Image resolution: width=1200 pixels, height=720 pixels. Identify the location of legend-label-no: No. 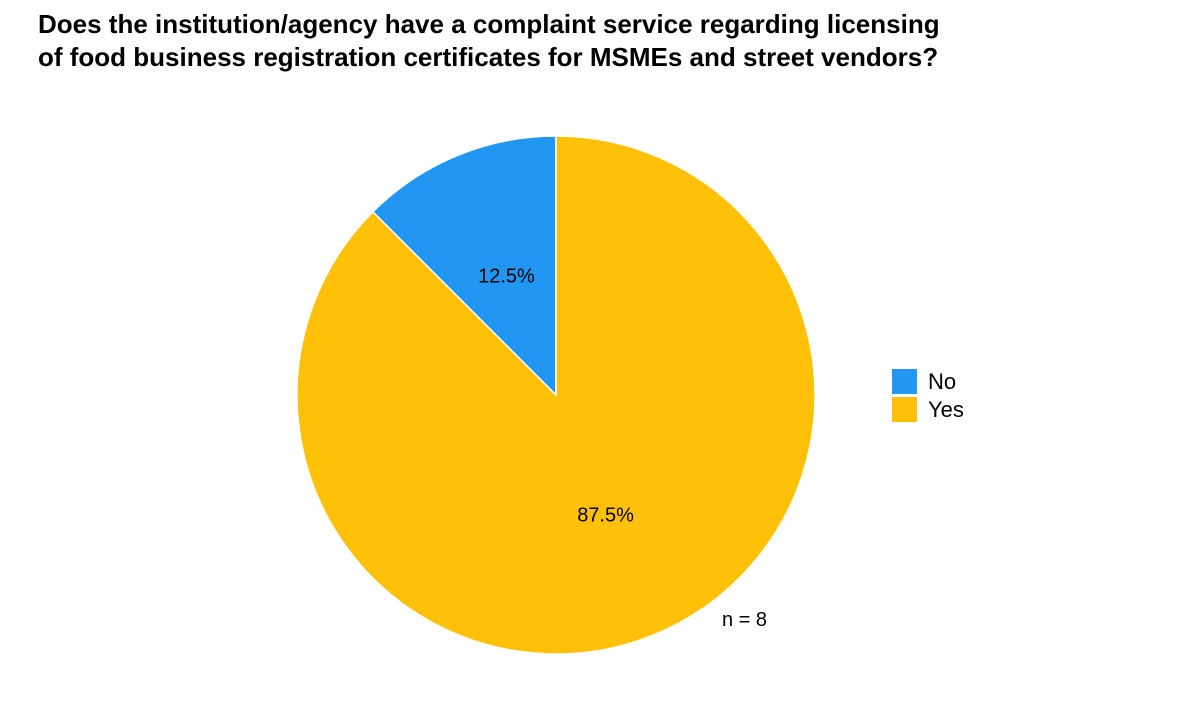
(942, 381).